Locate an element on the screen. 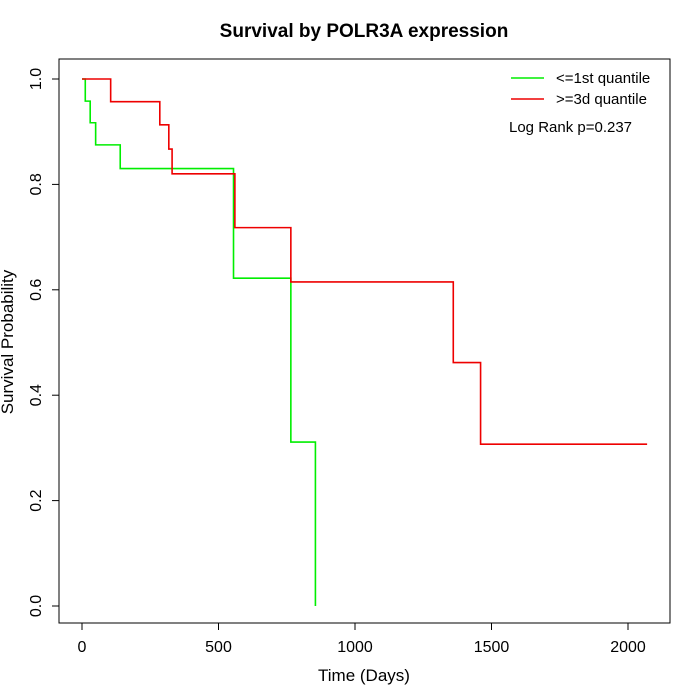 This screenshot has width=700, height=700. y-axis: 0.0 0.2 0.4 0.6 0.8 1.0 is located at coordinates (44, 342).